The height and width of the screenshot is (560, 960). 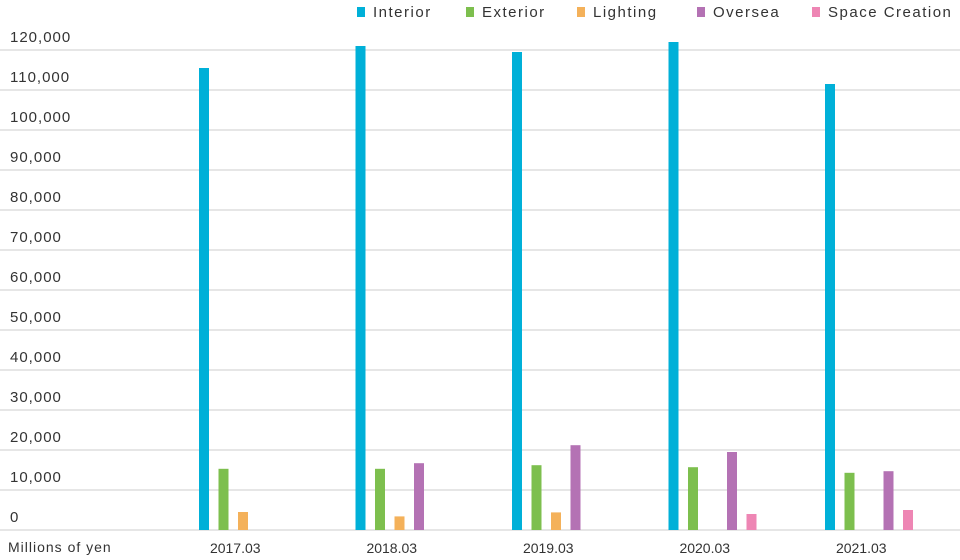 What do you see at coordinates (36, 157) in the screenshot?
I see `y-tick-label: 90,000` at bounding box center [36, 157].